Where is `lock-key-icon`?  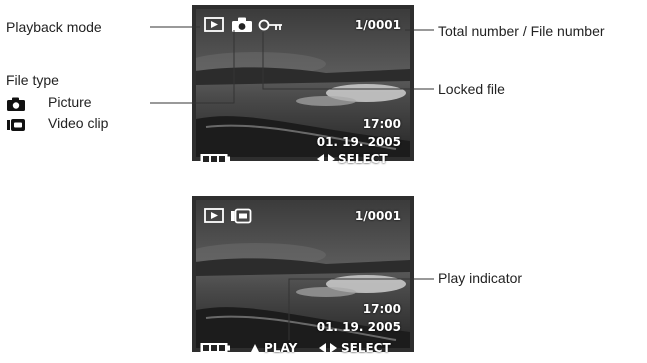 lock-key-icon is located at coordinates (270, 25).